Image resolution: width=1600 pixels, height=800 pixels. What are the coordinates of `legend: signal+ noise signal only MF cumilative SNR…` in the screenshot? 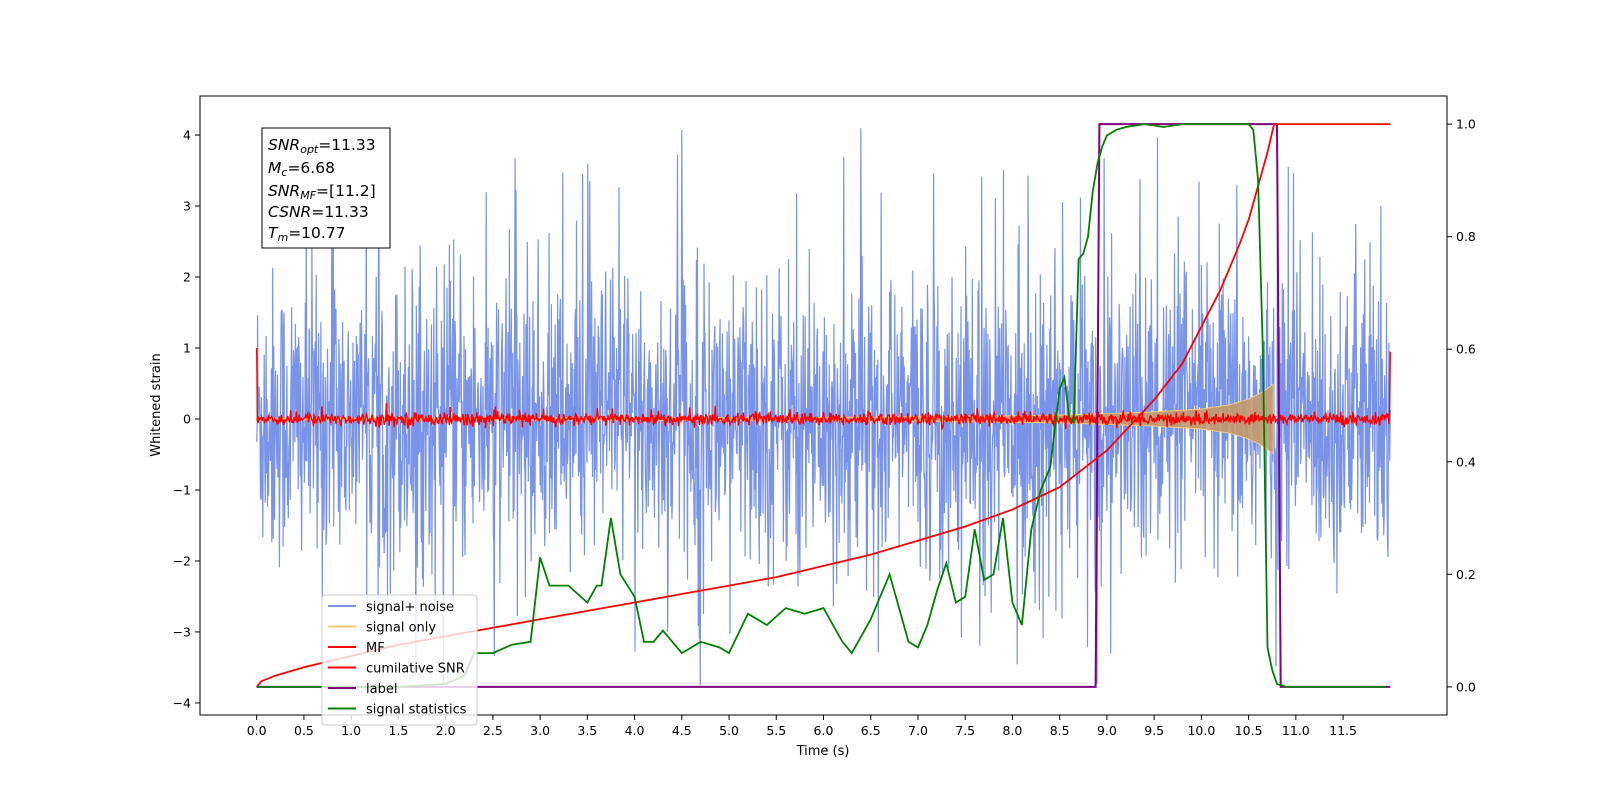 It's located at (399, 660).